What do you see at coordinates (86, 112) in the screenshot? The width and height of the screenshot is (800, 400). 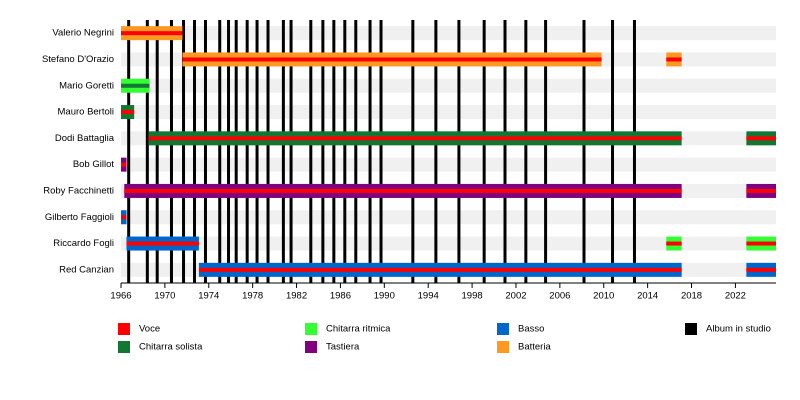 I see `member-label: Mauro Bertoli` at bounding box center [86, 112].